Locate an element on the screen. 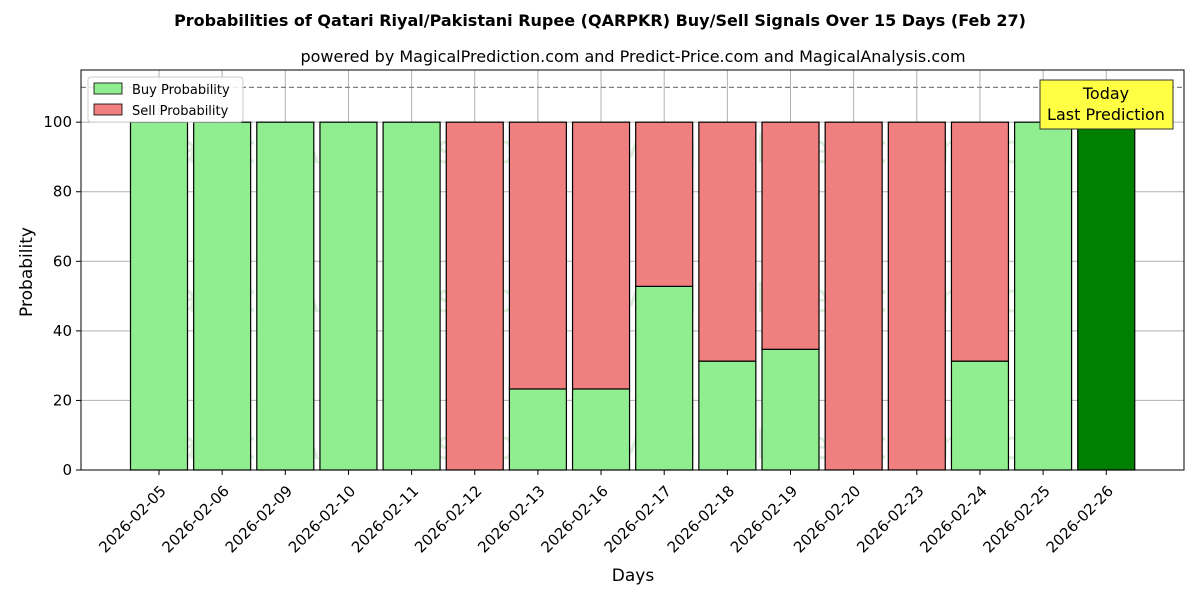 The height and width of the screenshot is (600, 1200). x-tick-label: 2026-02-24 is located at coordinates (953, 519).